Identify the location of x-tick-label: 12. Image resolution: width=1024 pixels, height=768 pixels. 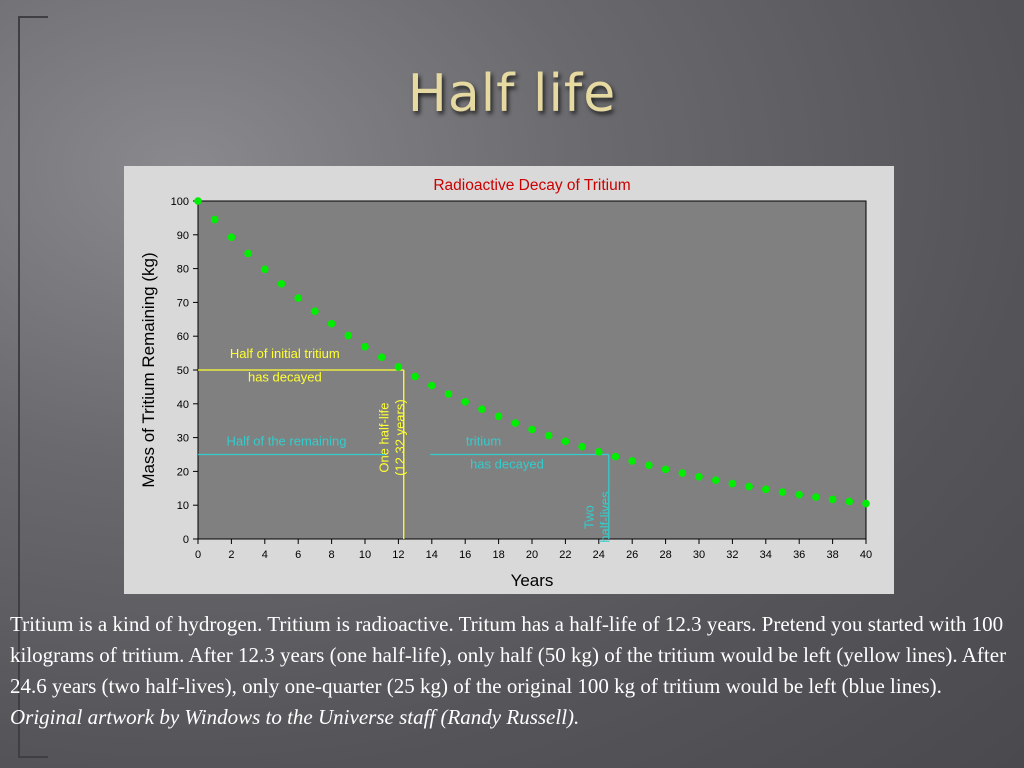
(398, 555).